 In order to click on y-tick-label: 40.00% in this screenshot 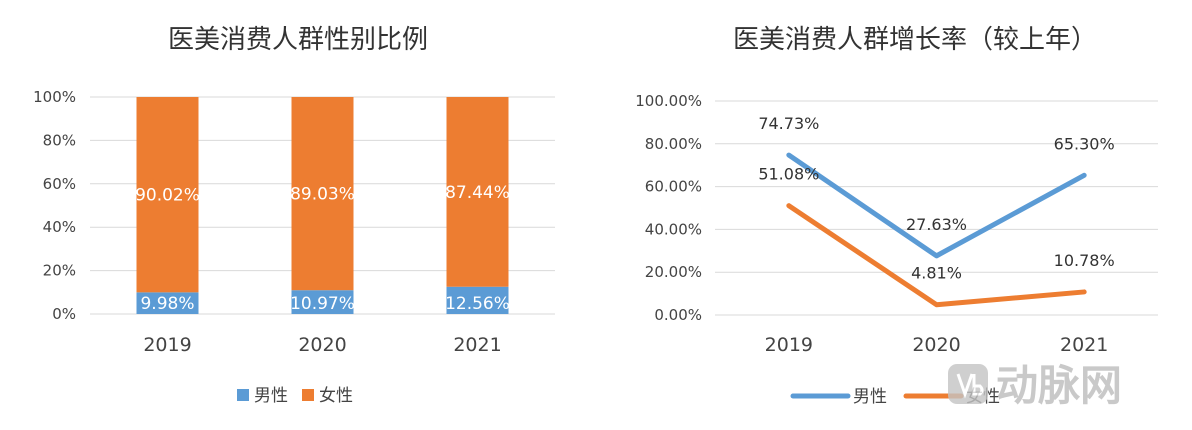, I will do `click(673, 229)`.